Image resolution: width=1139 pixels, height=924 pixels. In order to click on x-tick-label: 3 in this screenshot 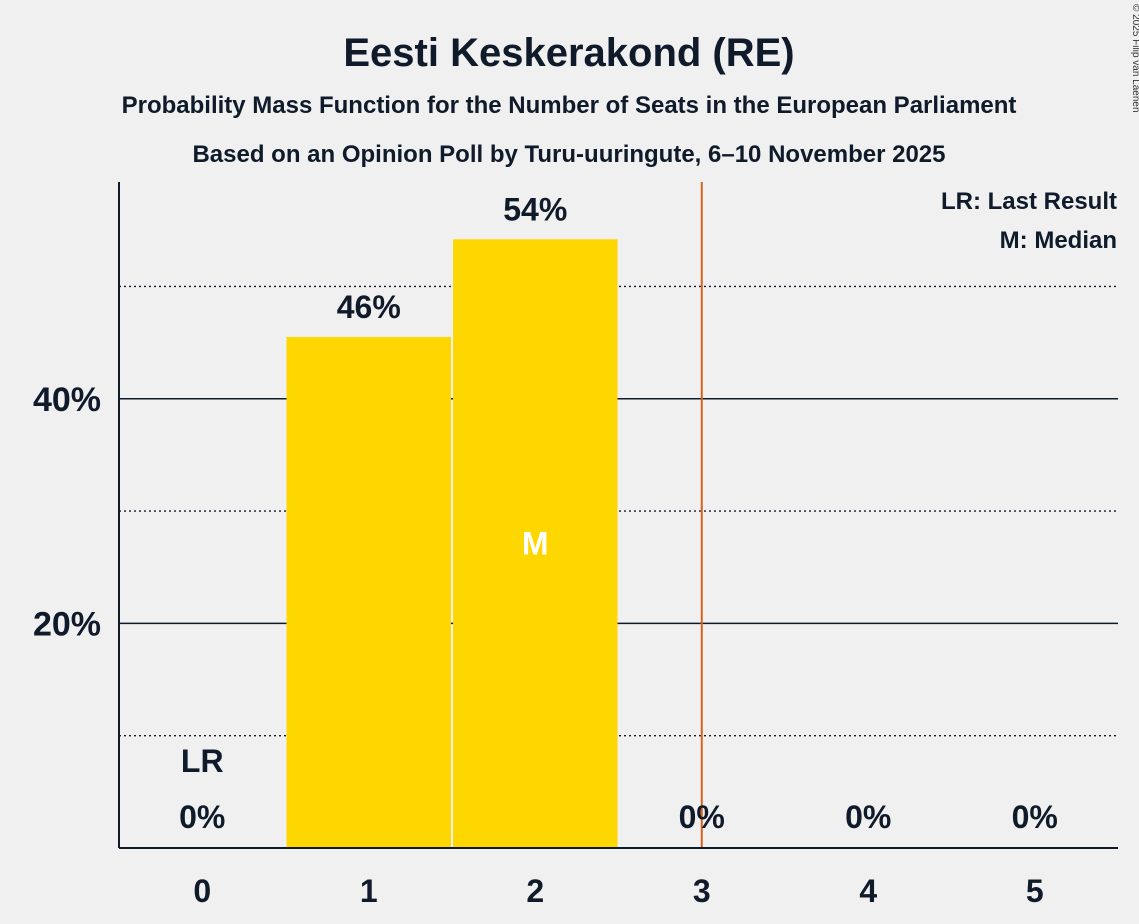, I will do `click(702, 891)`.